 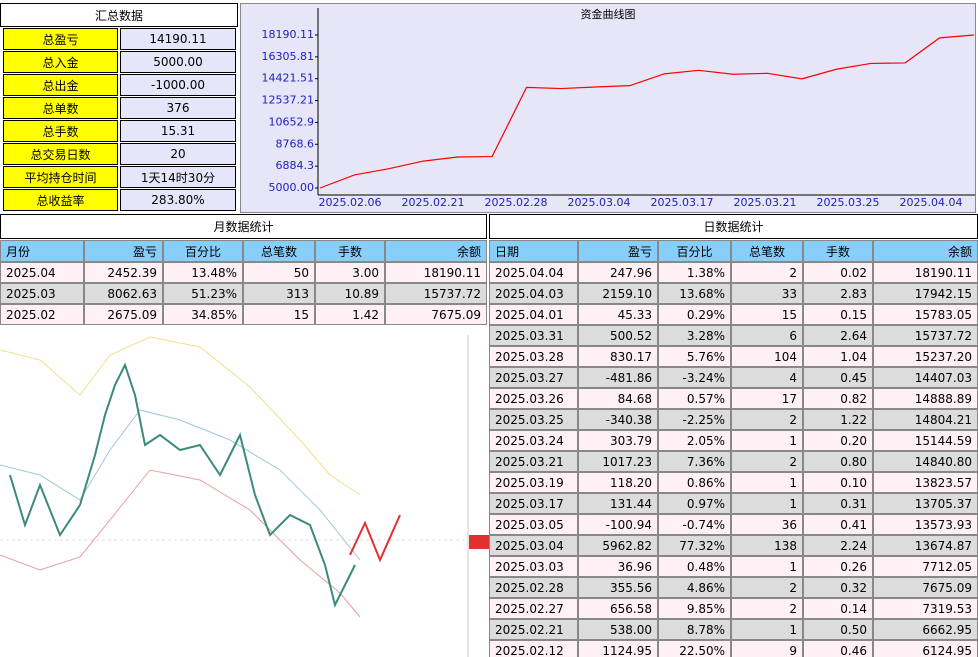 I want to click on summary-label: 总入金, so click(x=60, y=62).